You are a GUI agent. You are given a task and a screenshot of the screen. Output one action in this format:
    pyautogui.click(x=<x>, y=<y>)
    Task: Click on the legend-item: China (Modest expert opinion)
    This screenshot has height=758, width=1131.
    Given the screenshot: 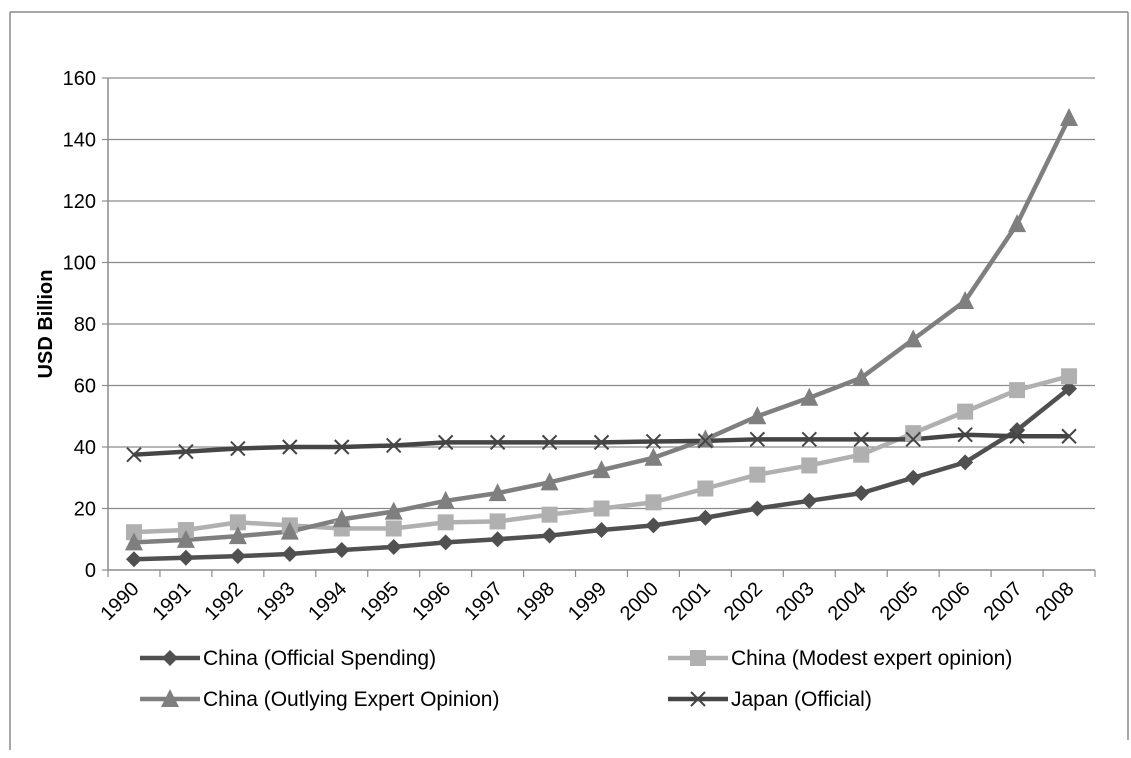 What is the action you would take?
    pyautogui.click(x=840, y=658)
    